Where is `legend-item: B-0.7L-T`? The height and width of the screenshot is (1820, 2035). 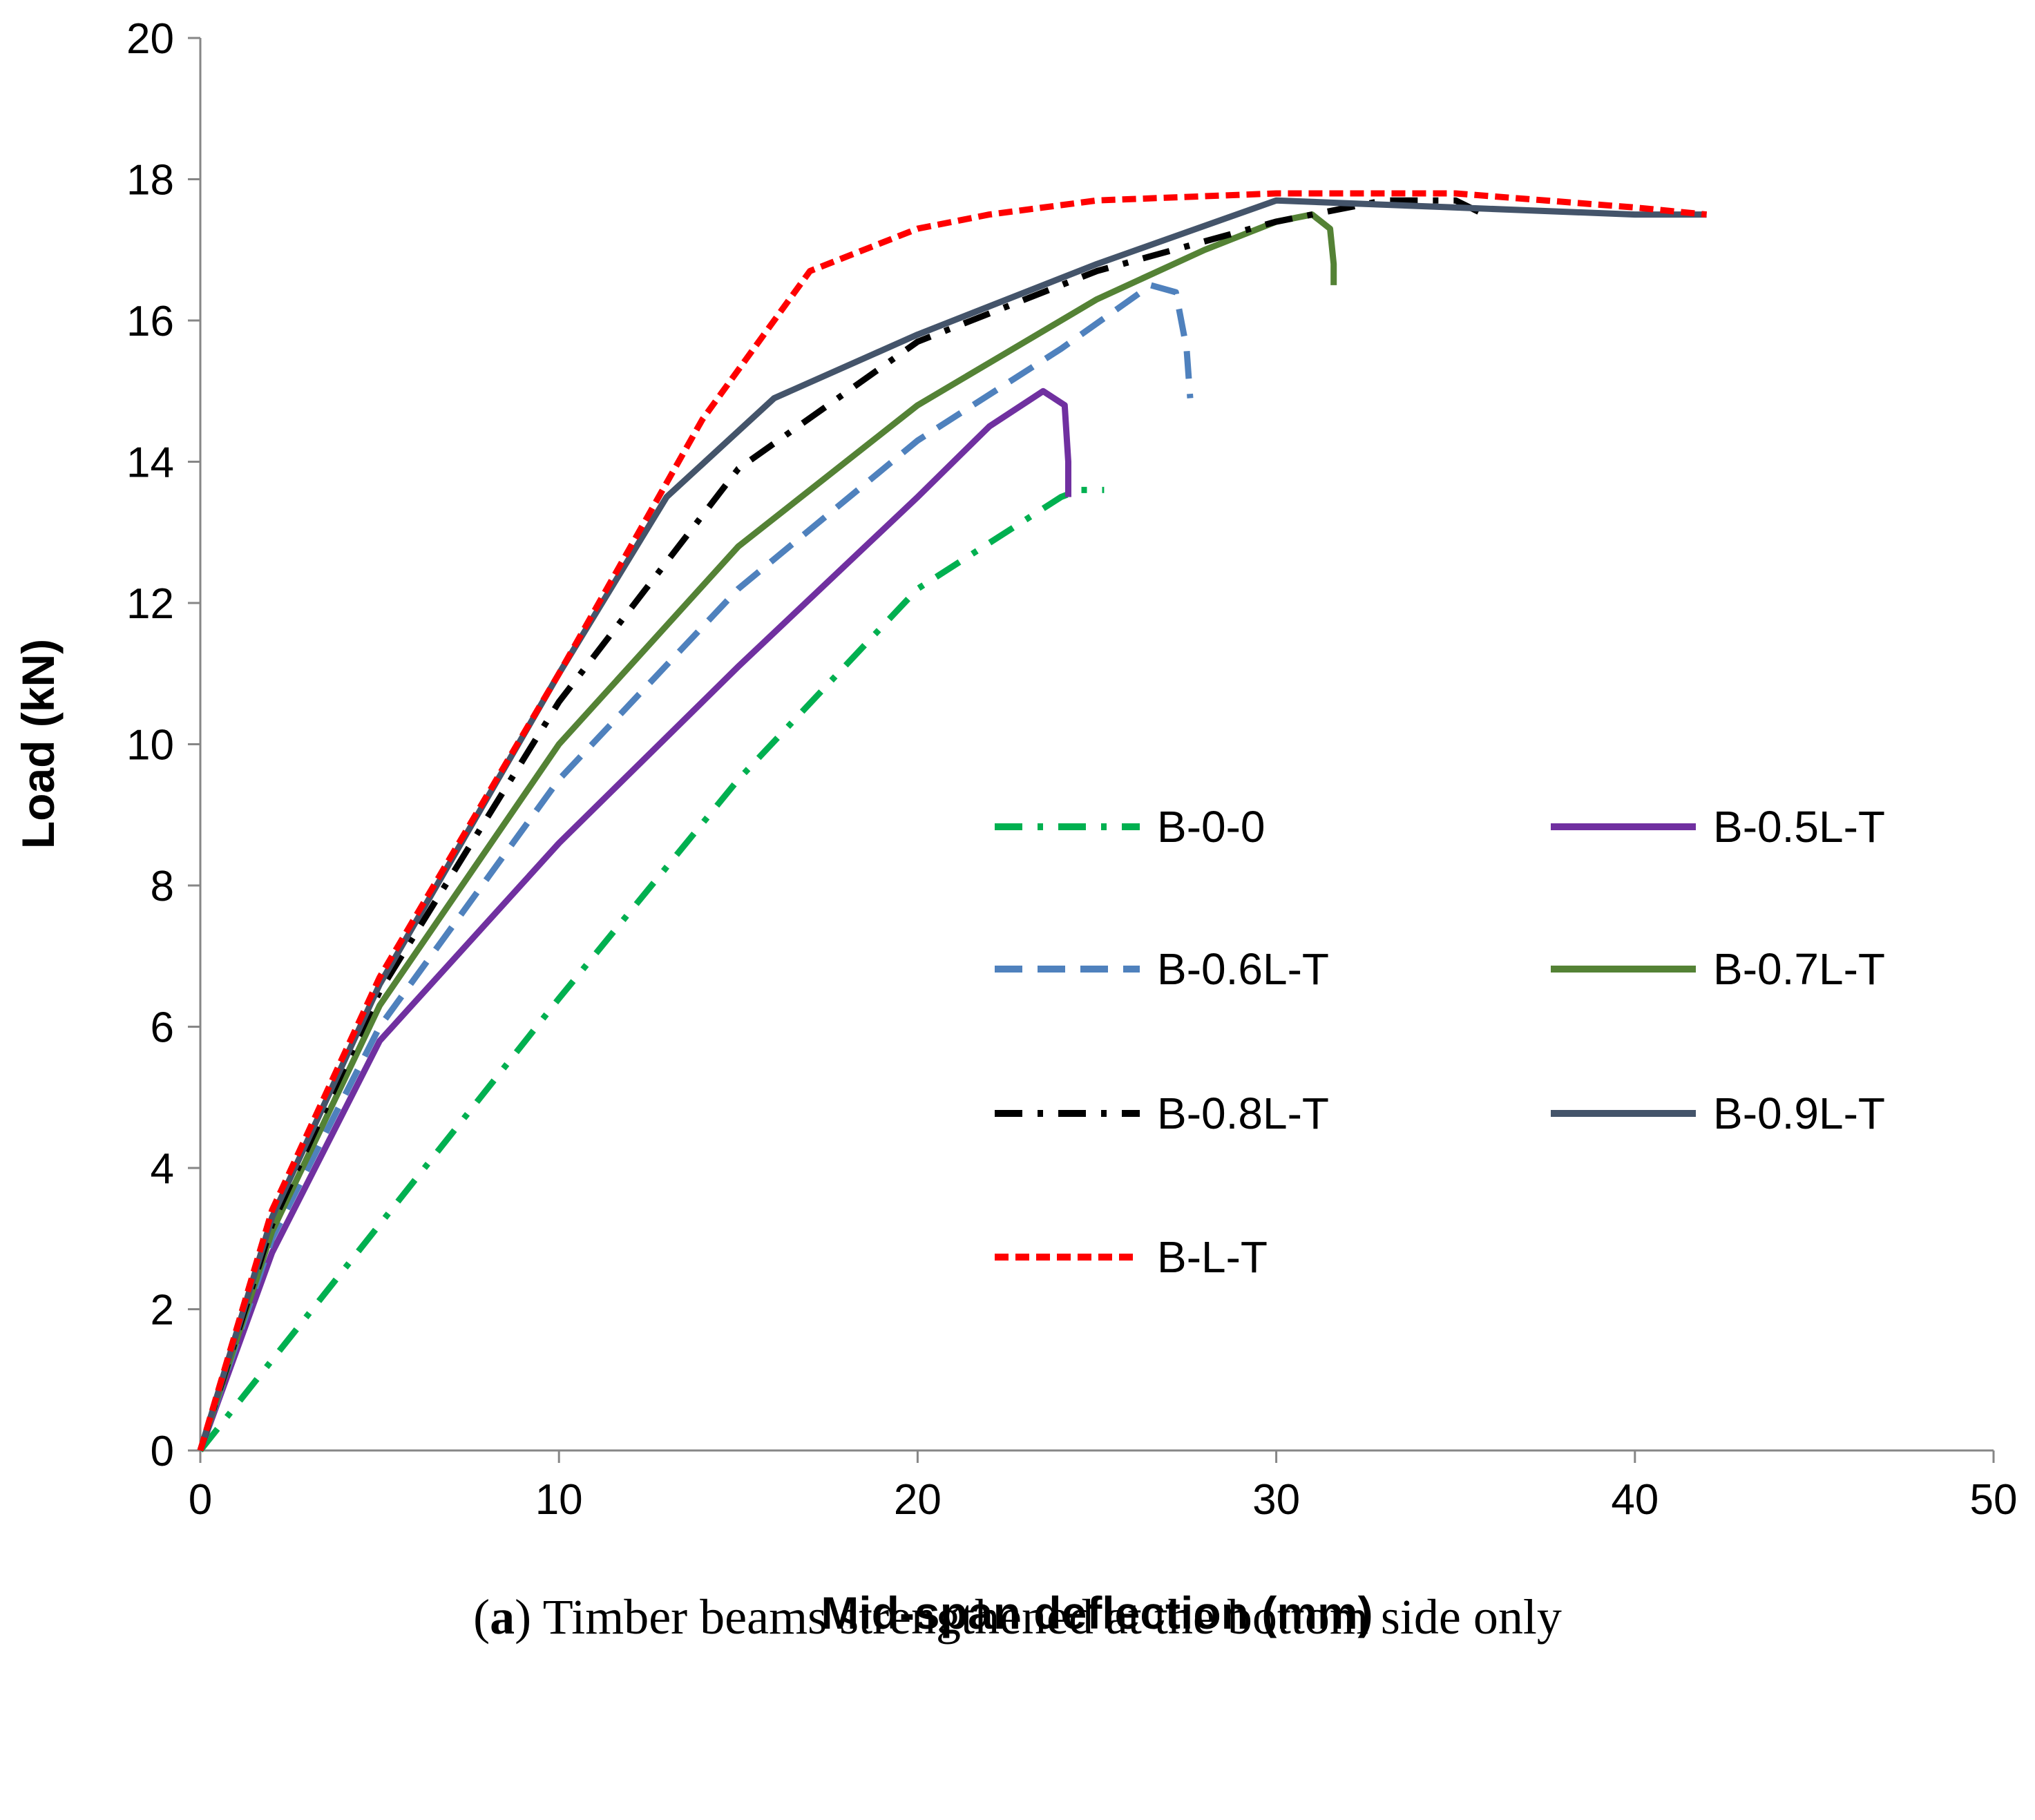
legend-item: B-0.7L-T is located at coordinates (1718, 969).